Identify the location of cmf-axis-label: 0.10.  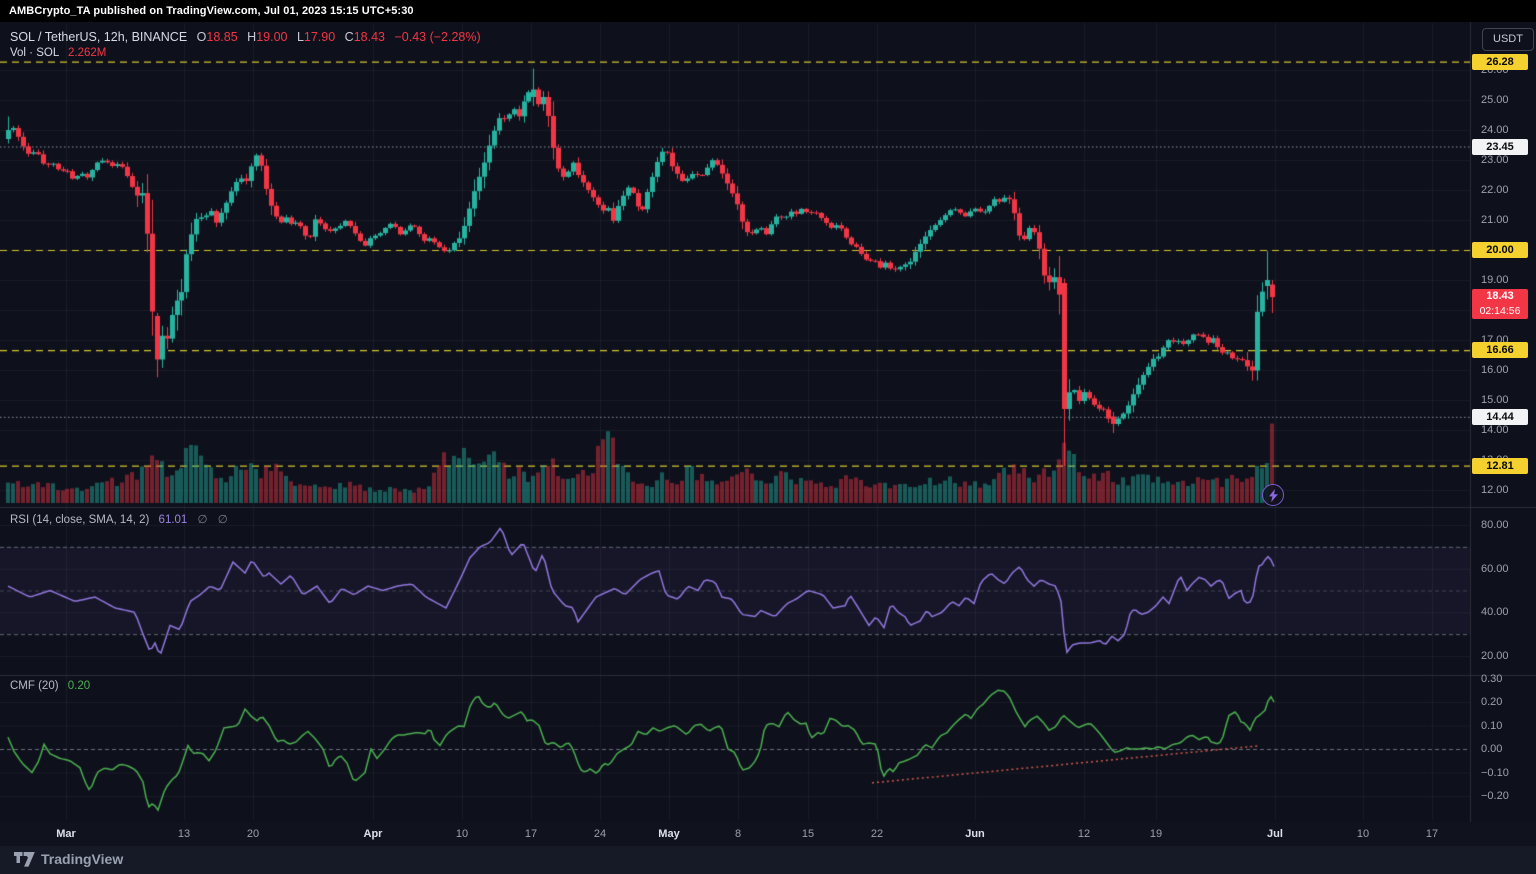
(1492, 725).